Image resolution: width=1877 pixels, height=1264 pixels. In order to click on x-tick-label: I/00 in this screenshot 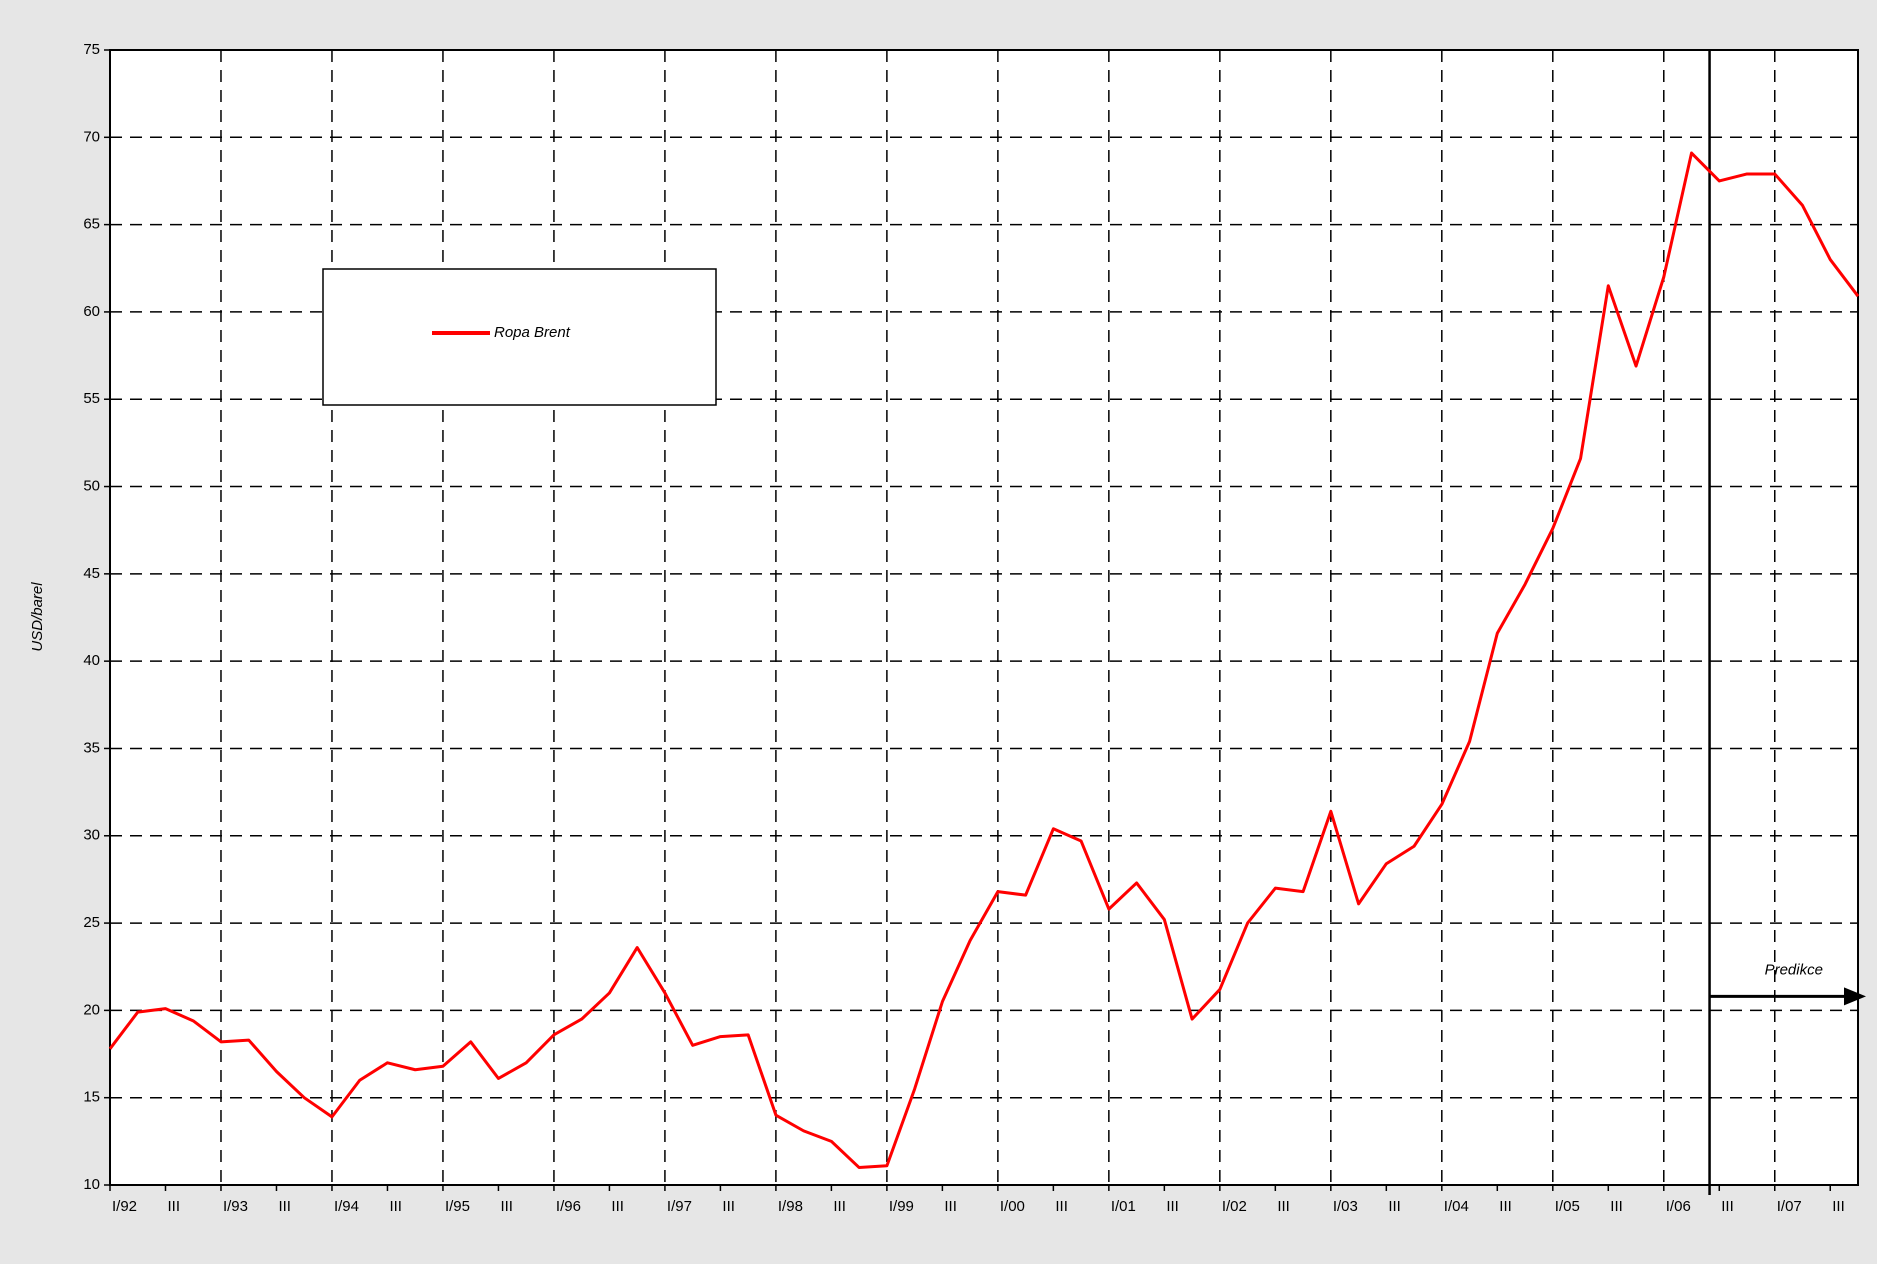, I will do `click(1012, 1206)`.